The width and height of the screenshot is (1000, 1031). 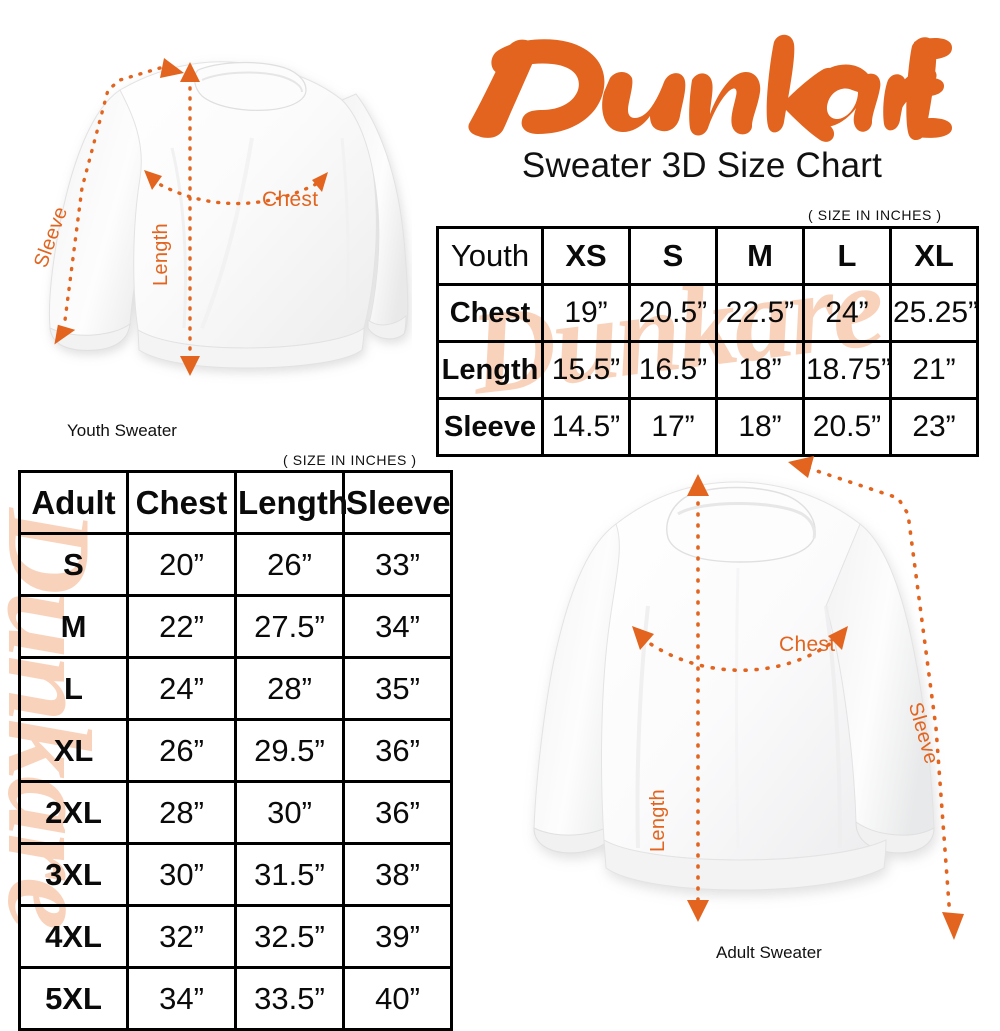 I want to click on youth-size-m: M, so click(x=760, y=256).